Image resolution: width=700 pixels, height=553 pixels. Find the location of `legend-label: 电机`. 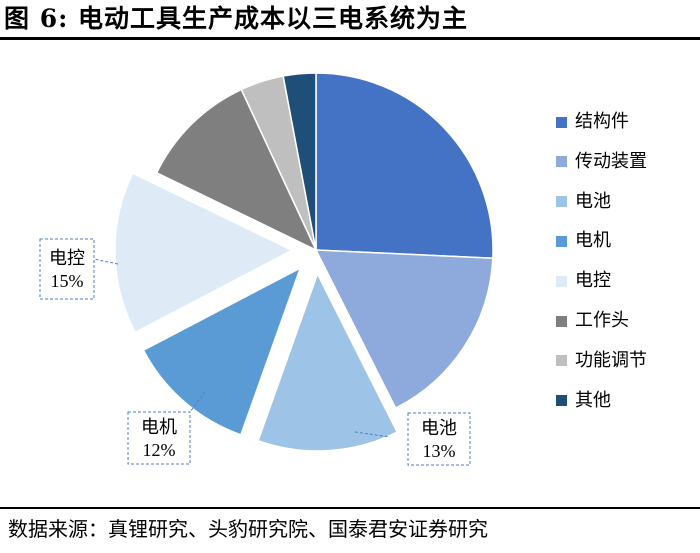

legend-label: 电机 is located at coordinates (593, 241).